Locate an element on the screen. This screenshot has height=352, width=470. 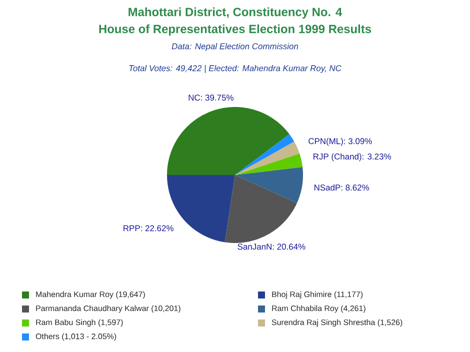
data-label: NC: 39.75% is located at coordinates (211, 97).